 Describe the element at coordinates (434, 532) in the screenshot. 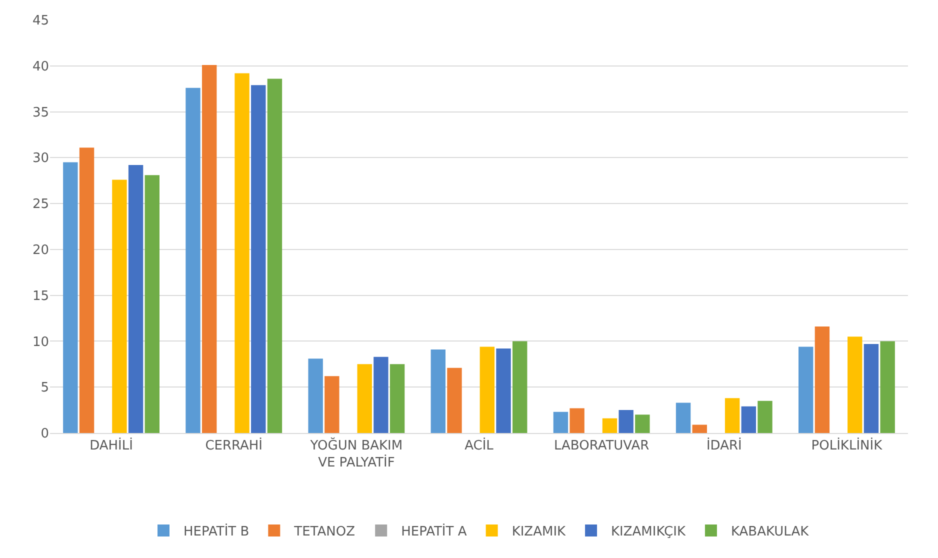

I see `legend-label: HEPATİT A` at that location.